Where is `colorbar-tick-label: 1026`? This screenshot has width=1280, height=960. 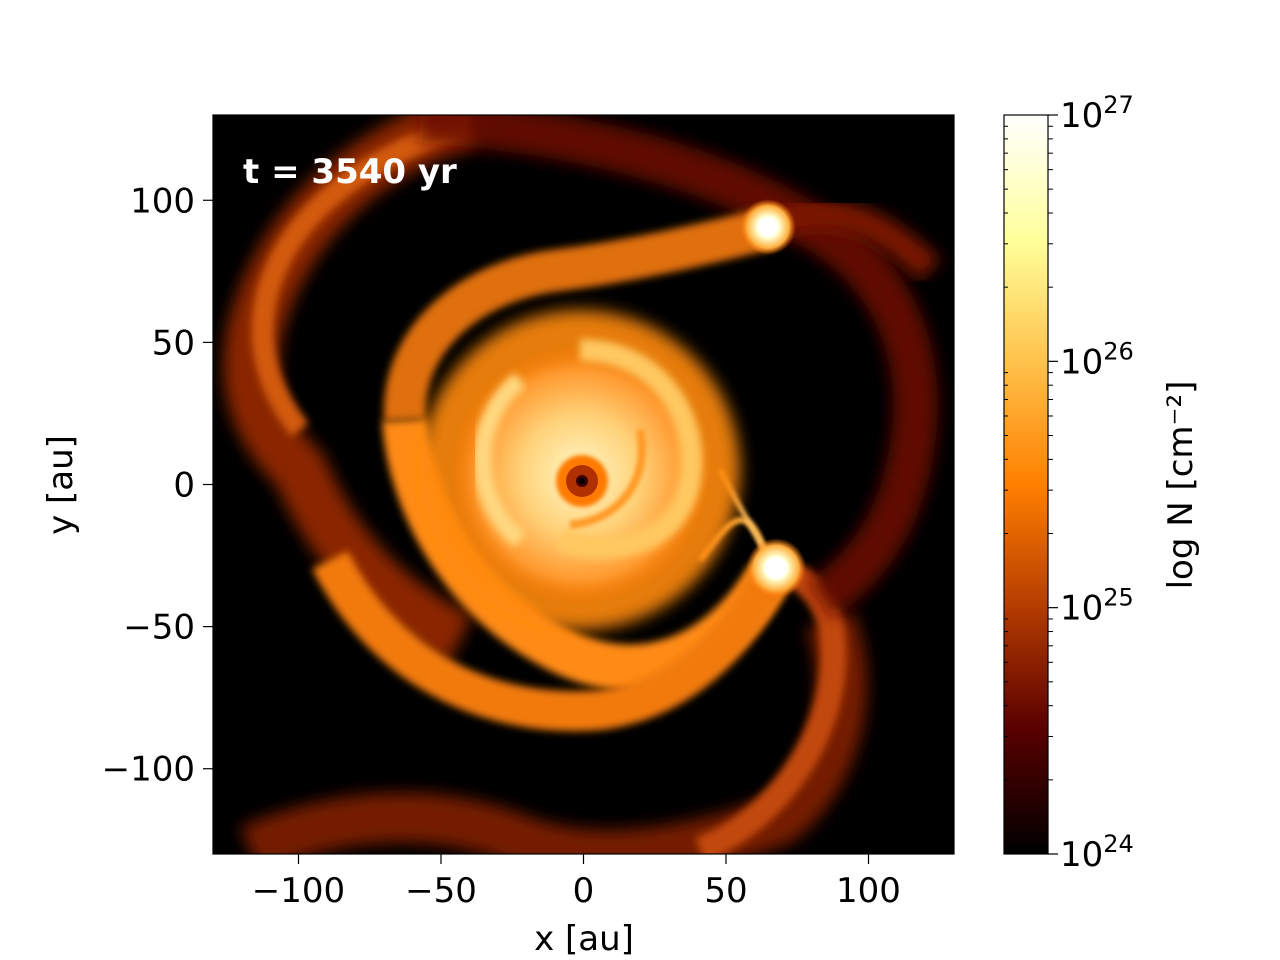
colorbar-tick-label: 1026 is located at coordinates (1097, 359).